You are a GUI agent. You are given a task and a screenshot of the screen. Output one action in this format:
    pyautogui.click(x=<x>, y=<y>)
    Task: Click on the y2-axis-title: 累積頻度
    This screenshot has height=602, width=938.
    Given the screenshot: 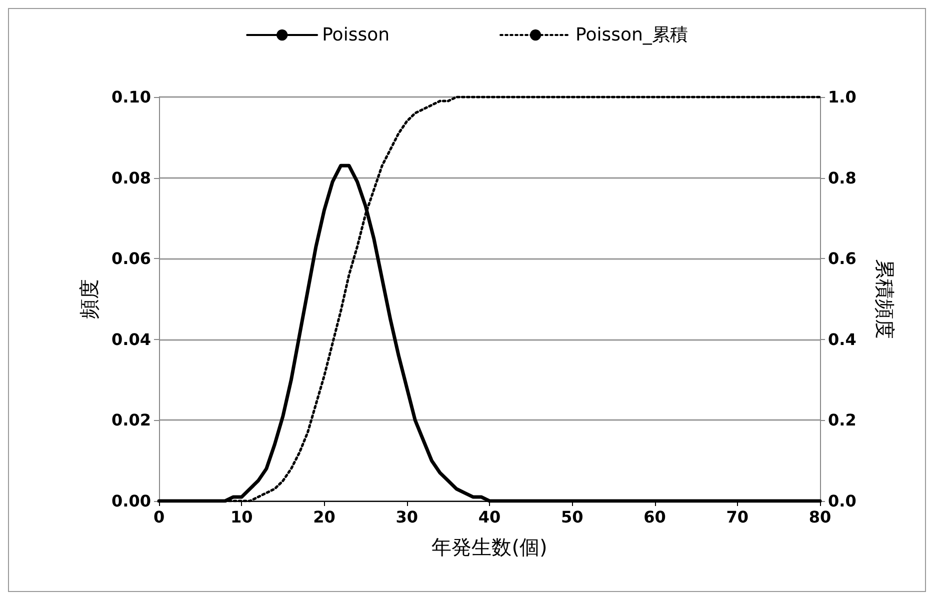 What is the action you would take?
    pyautogui.click(x=885, y=299)
    